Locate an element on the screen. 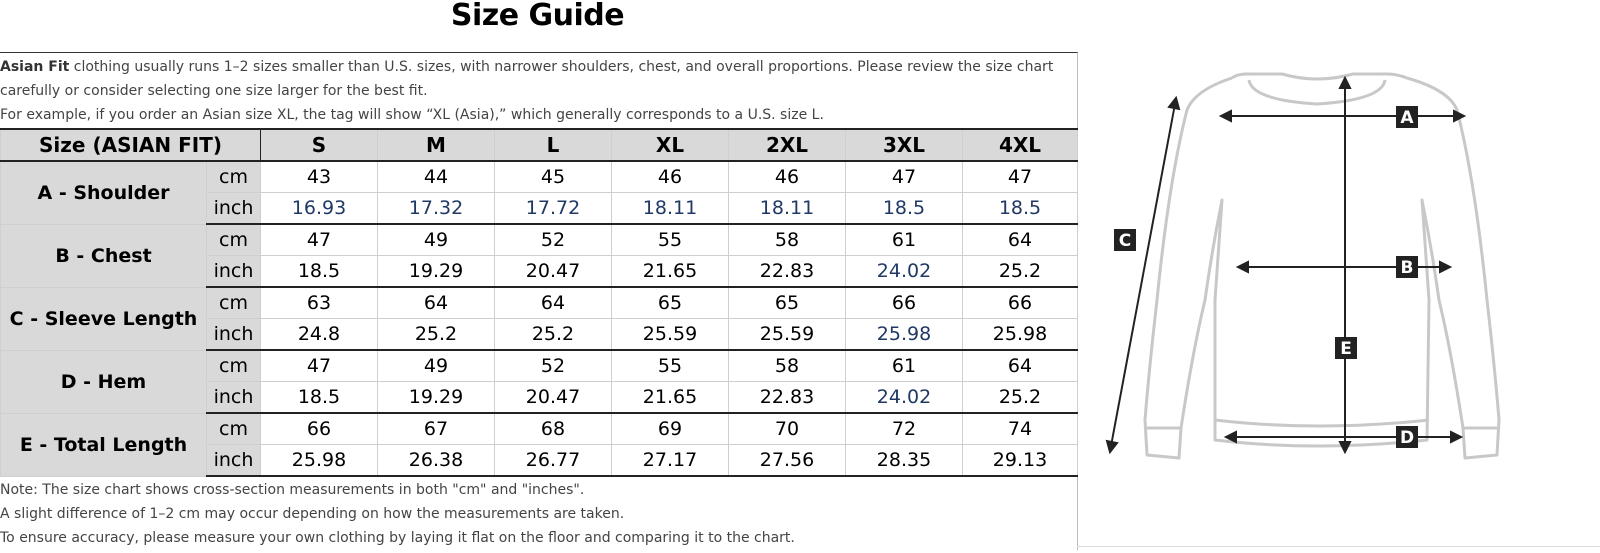 This screenshot has width=1600, height=553. table-cell: 67 is located at coordinates (436, 428).